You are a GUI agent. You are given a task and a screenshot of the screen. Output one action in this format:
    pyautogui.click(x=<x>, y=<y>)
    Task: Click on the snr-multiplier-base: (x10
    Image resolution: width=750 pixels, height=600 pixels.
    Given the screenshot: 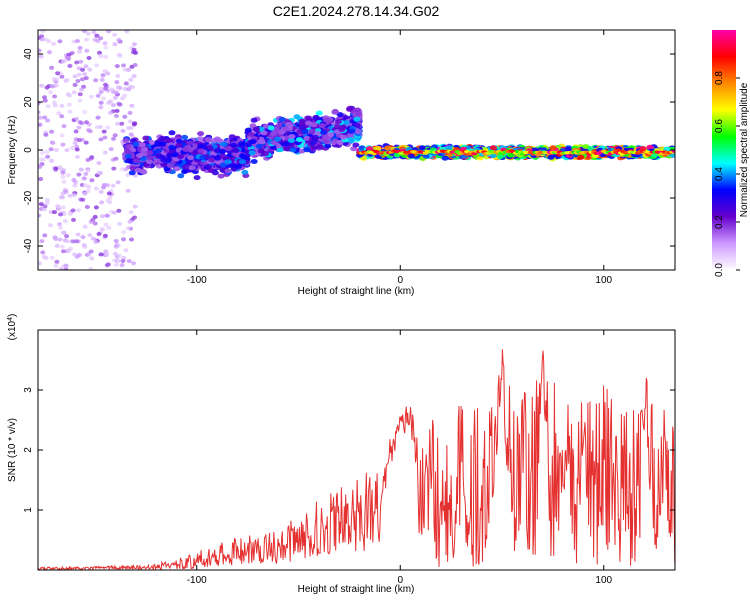 What is the action you would take?
    pyautogui.click(x=12, y=330)
    